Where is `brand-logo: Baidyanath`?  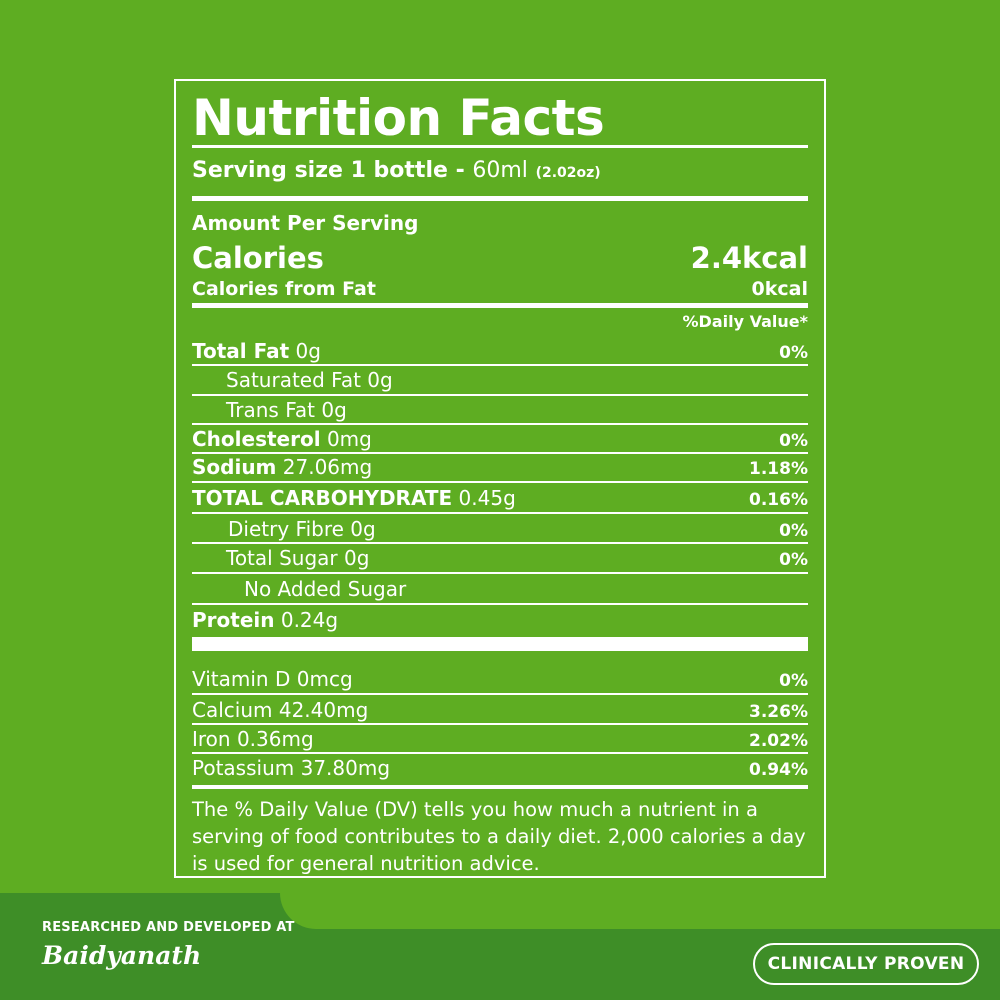 brand-logo: Baidyanath is located at coordinates (122, 955).